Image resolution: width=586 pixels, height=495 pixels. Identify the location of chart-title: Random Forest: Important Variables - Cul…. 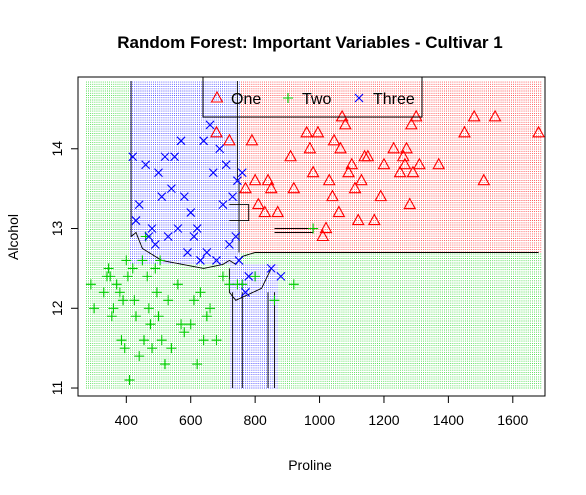
(309, 42).